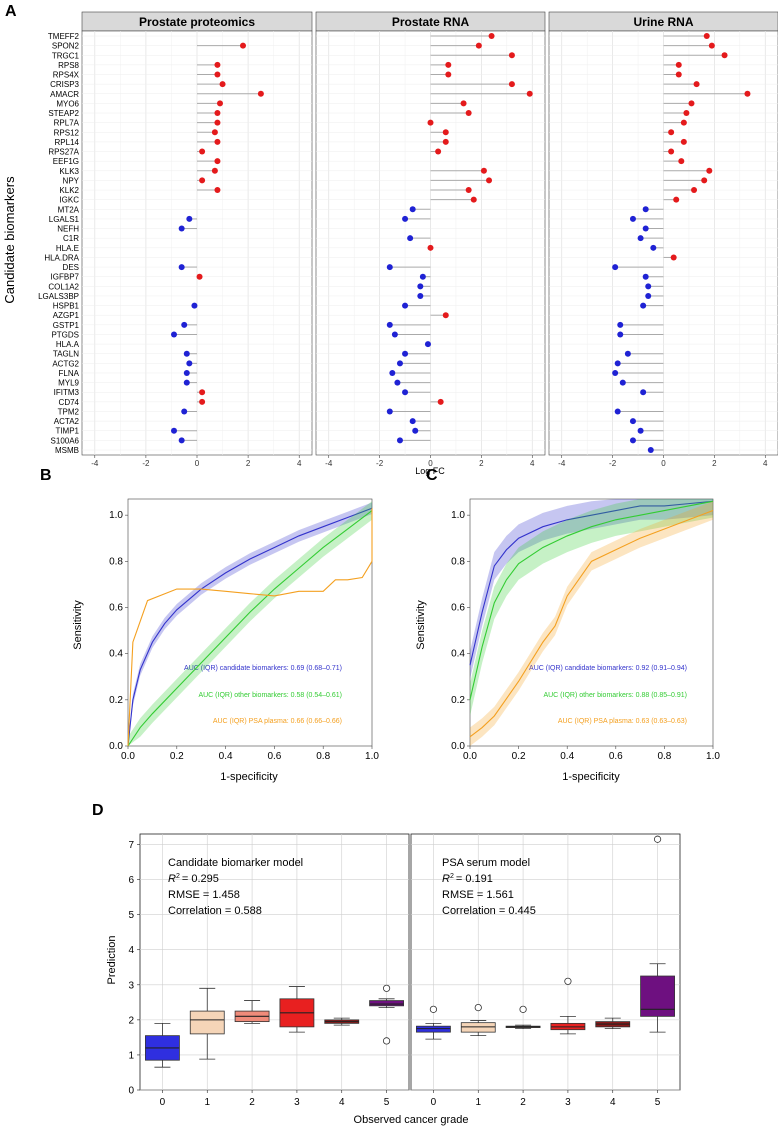 The width and height of the screenshot is (778, 1128). What do you see at coordinates (131, 915) in the screenshot?
I see `y-tick-label: 5` at bounding box center [131, 915].